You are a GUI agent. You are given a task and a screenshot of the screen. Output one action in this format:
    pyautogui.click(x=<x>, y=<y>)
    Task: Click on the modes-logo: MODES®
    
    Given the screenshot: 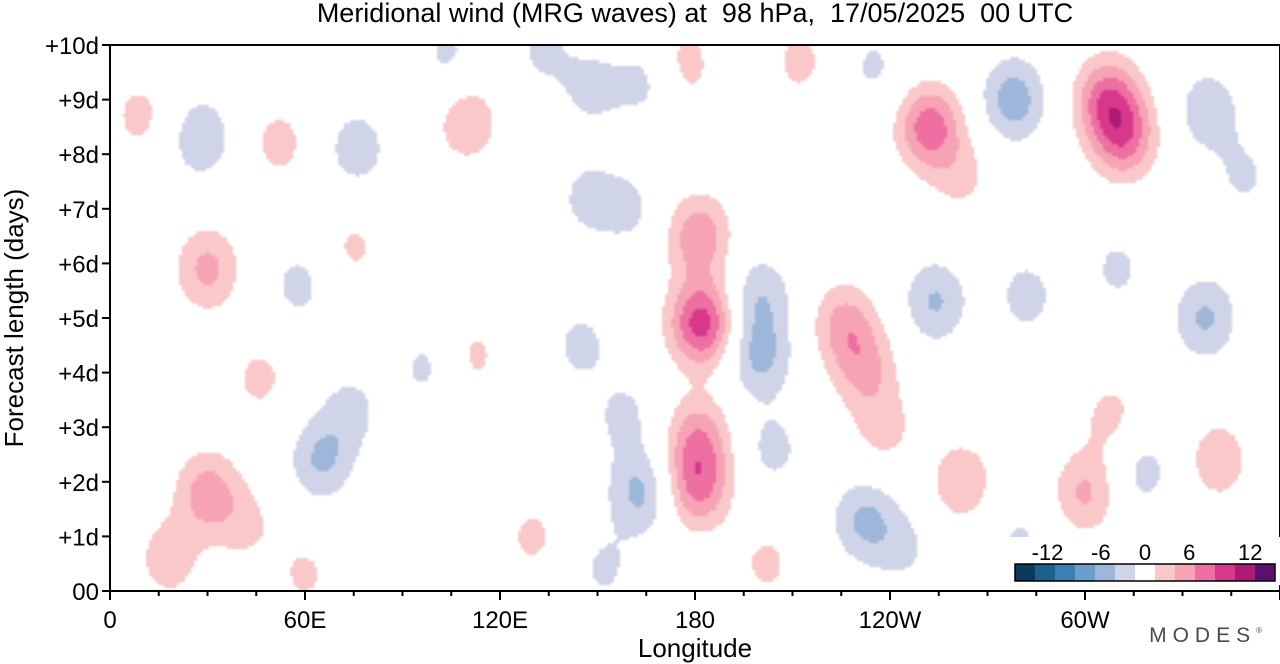 What is the action you would take?
    pyautogui.click(x=1205, y=635)
    